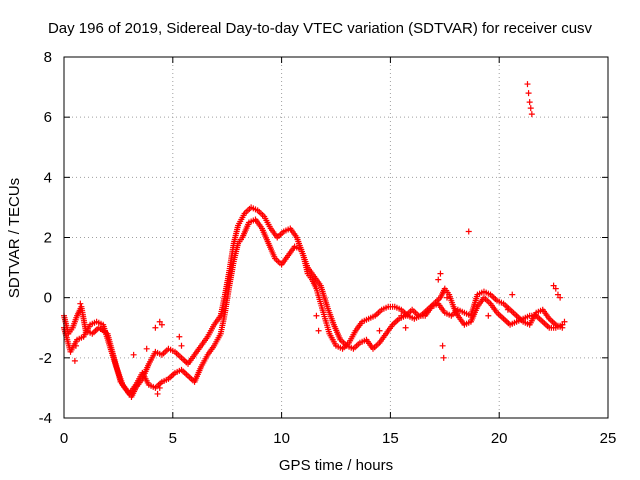 Image resolution: width=640 pixels, height=480 pixels. I want to click on x-tick-label: 25, so click(608, 438).